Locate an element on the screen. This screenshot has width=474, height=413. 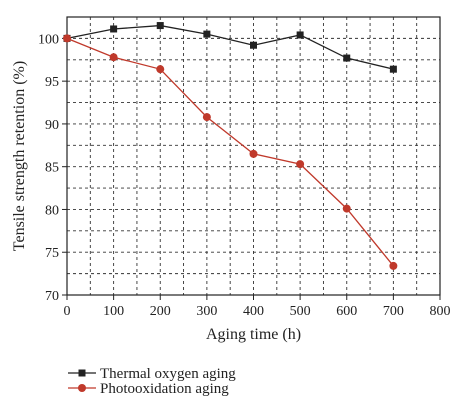
y-axis: 70 75 80 85 90 95 100 is located at coordinates (52, 168).